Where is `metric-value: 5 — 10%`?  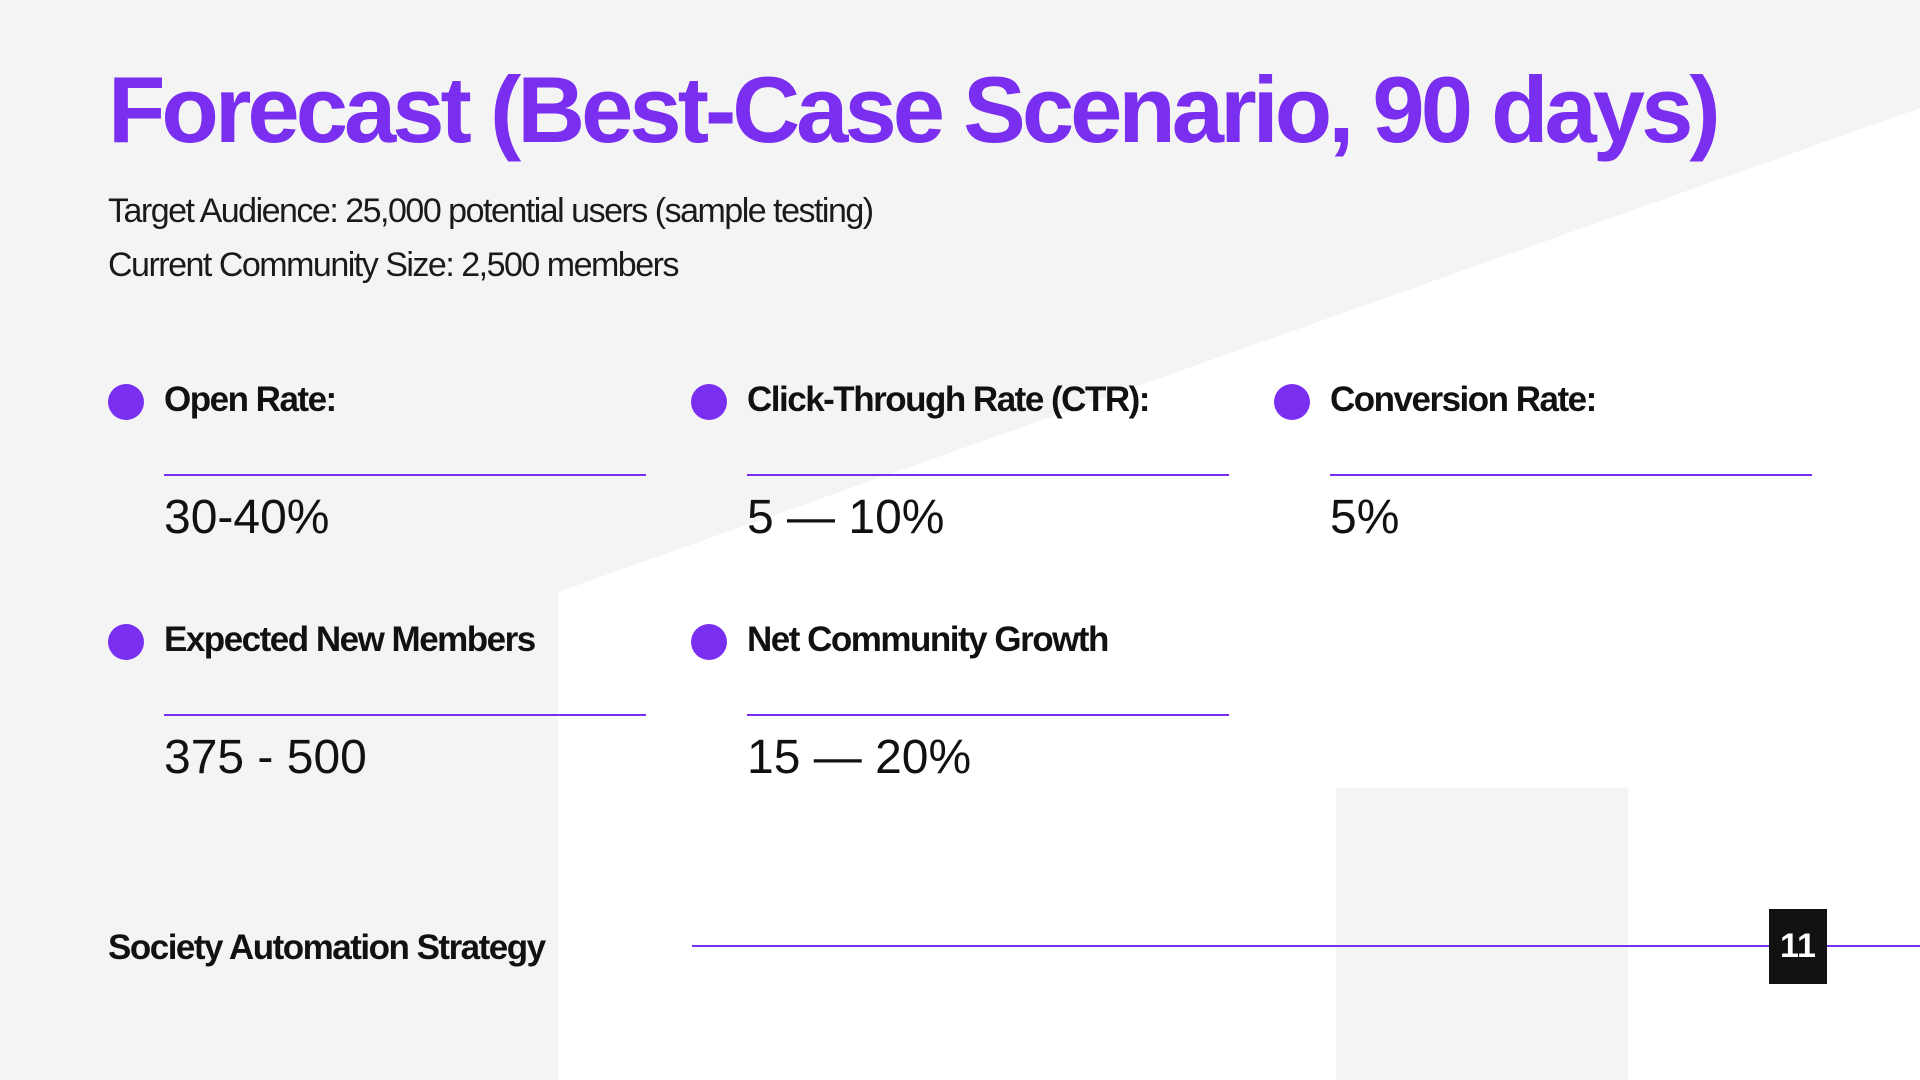 metric-value: 5 — 10% is located at coordinates (846, 517).